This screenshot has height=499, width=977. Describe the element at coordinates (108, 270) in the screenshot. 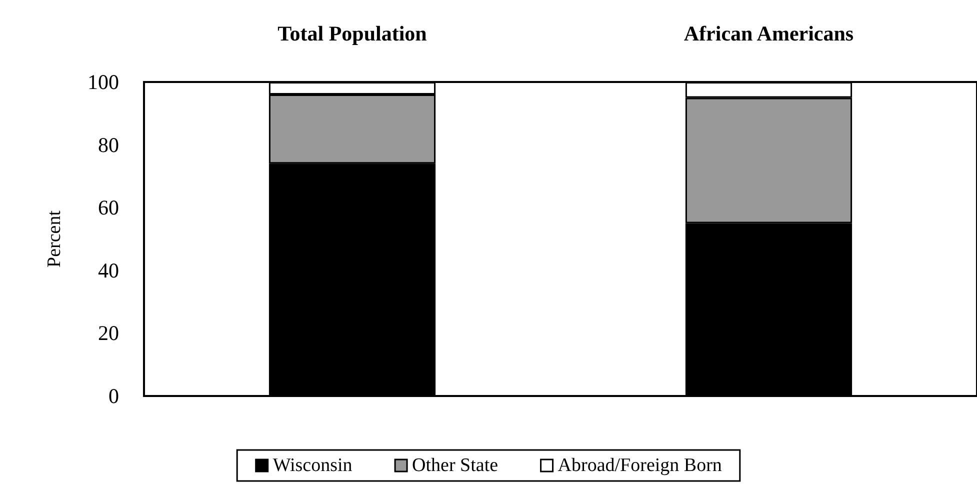

I see `y-tick-label: 40` at that location.